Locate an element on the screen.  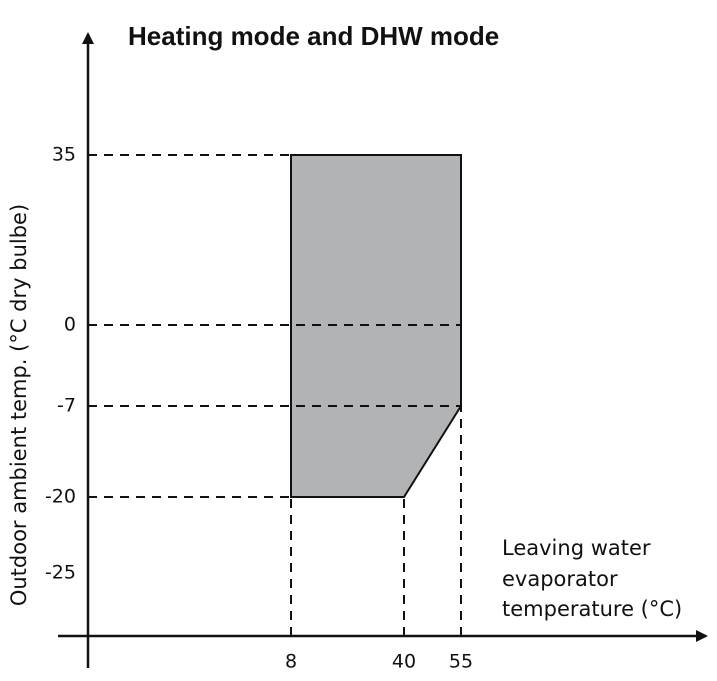
y-tick-label: -20 is located at coordinates (60, 497).